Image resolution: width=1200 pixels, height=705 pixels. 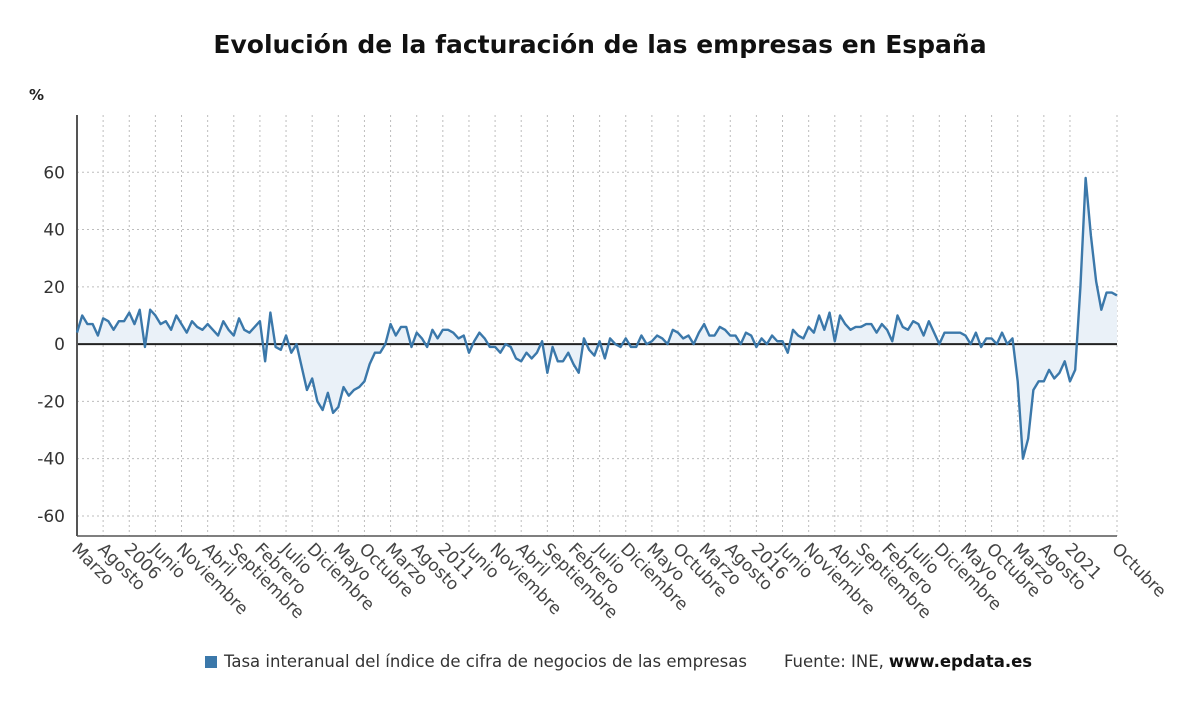 What do you see at coordinates (51, 345) in the screenshot?
I see `y-axis-ticks: 60 40 20 0 -20 -40 -60` at bounding box center [51, 345].